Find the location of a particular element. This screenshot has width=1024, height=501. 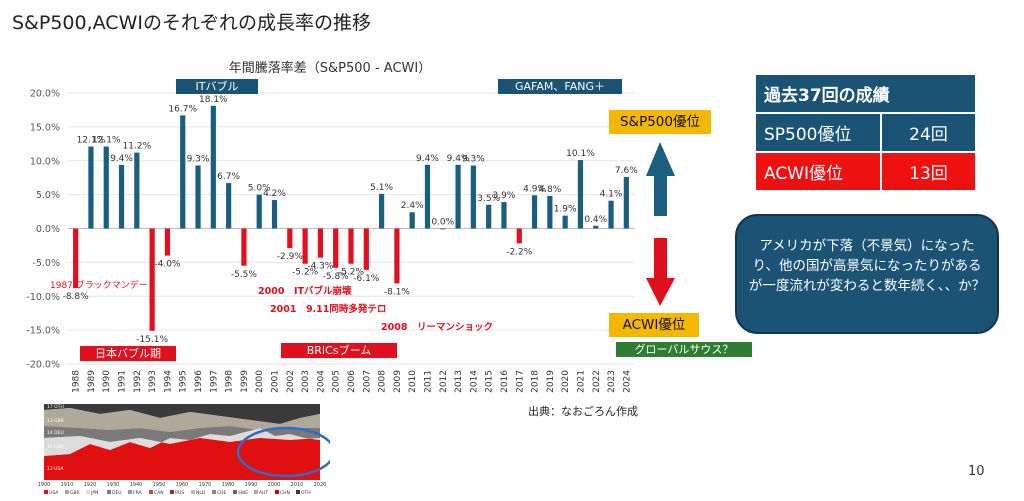

inset-legend-label: CHE is located at coordinates (222, 493).